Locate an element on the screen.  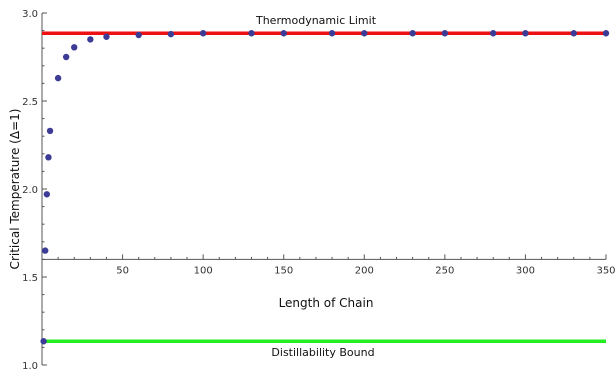
distillability-bound-label: Distillability Bound is located at coordinates (322, 352).